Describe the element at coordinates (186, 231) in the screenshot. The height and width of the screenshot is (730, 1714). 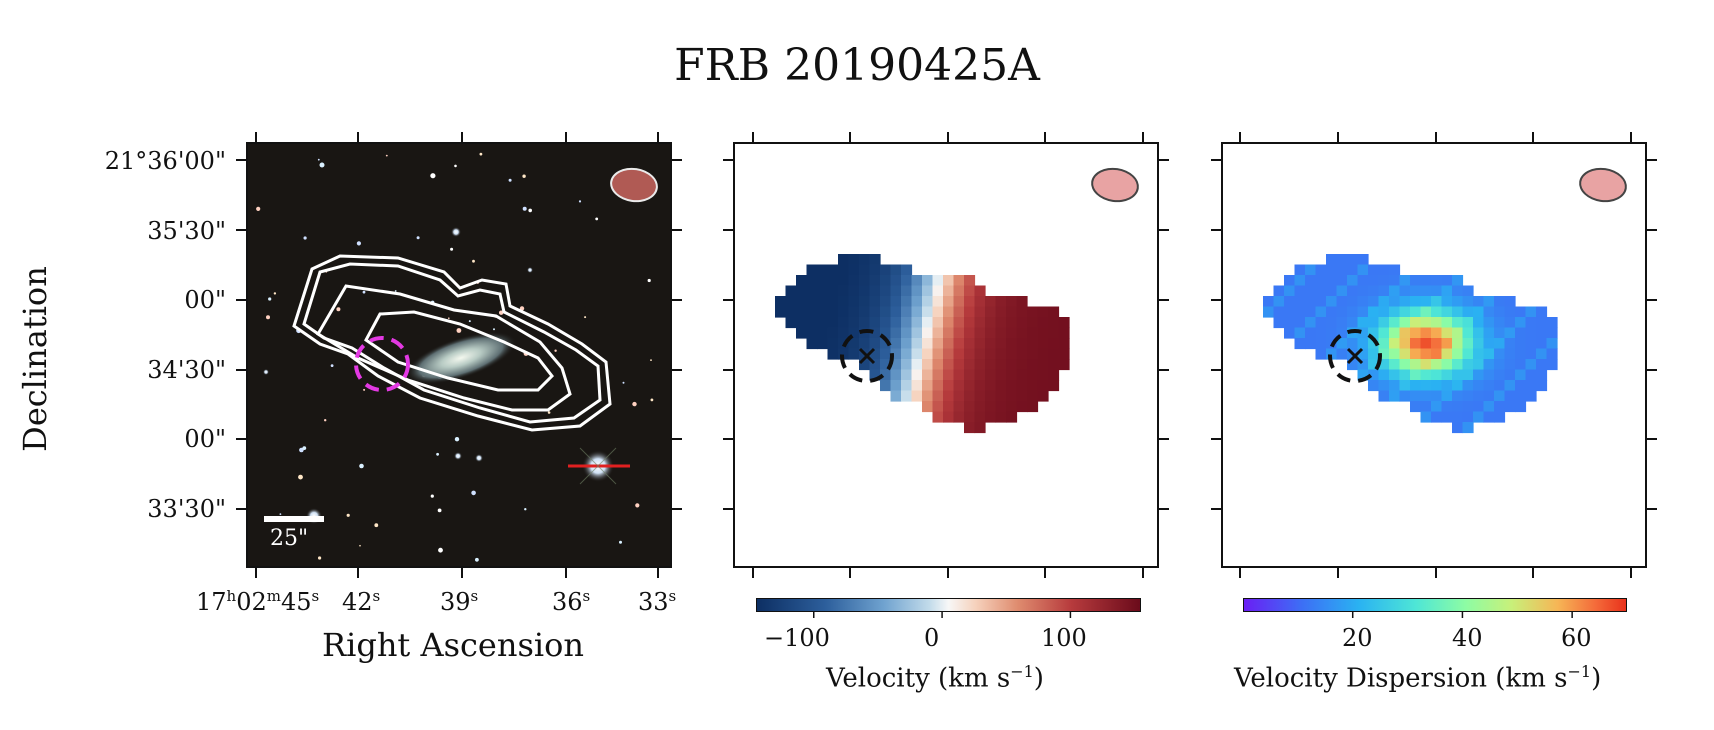
I see `dec-tick-label: 35'30"` at that location.